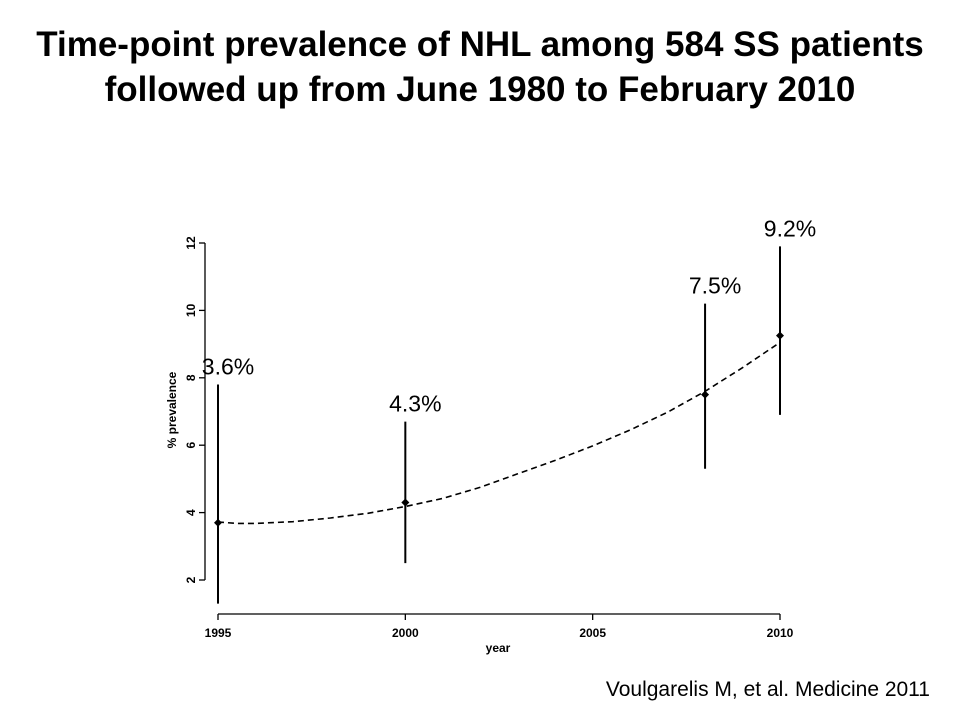 The width and height of the screenshot is (960, 720). Describe the element at coordinates (191, 579) in the screenshot. I see `y-tick-label: 2` at that location.